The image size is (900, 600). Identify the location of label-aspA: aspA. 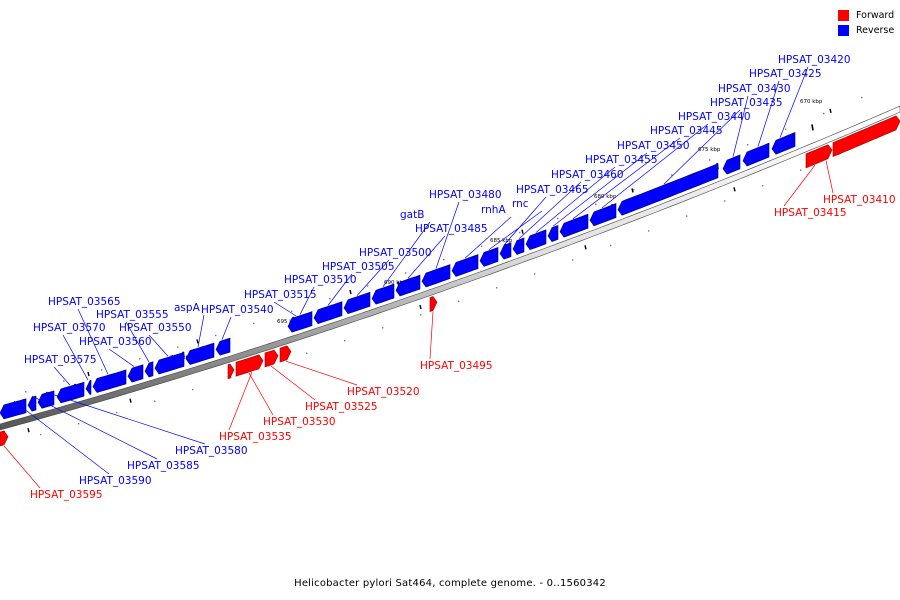
(187, 308).